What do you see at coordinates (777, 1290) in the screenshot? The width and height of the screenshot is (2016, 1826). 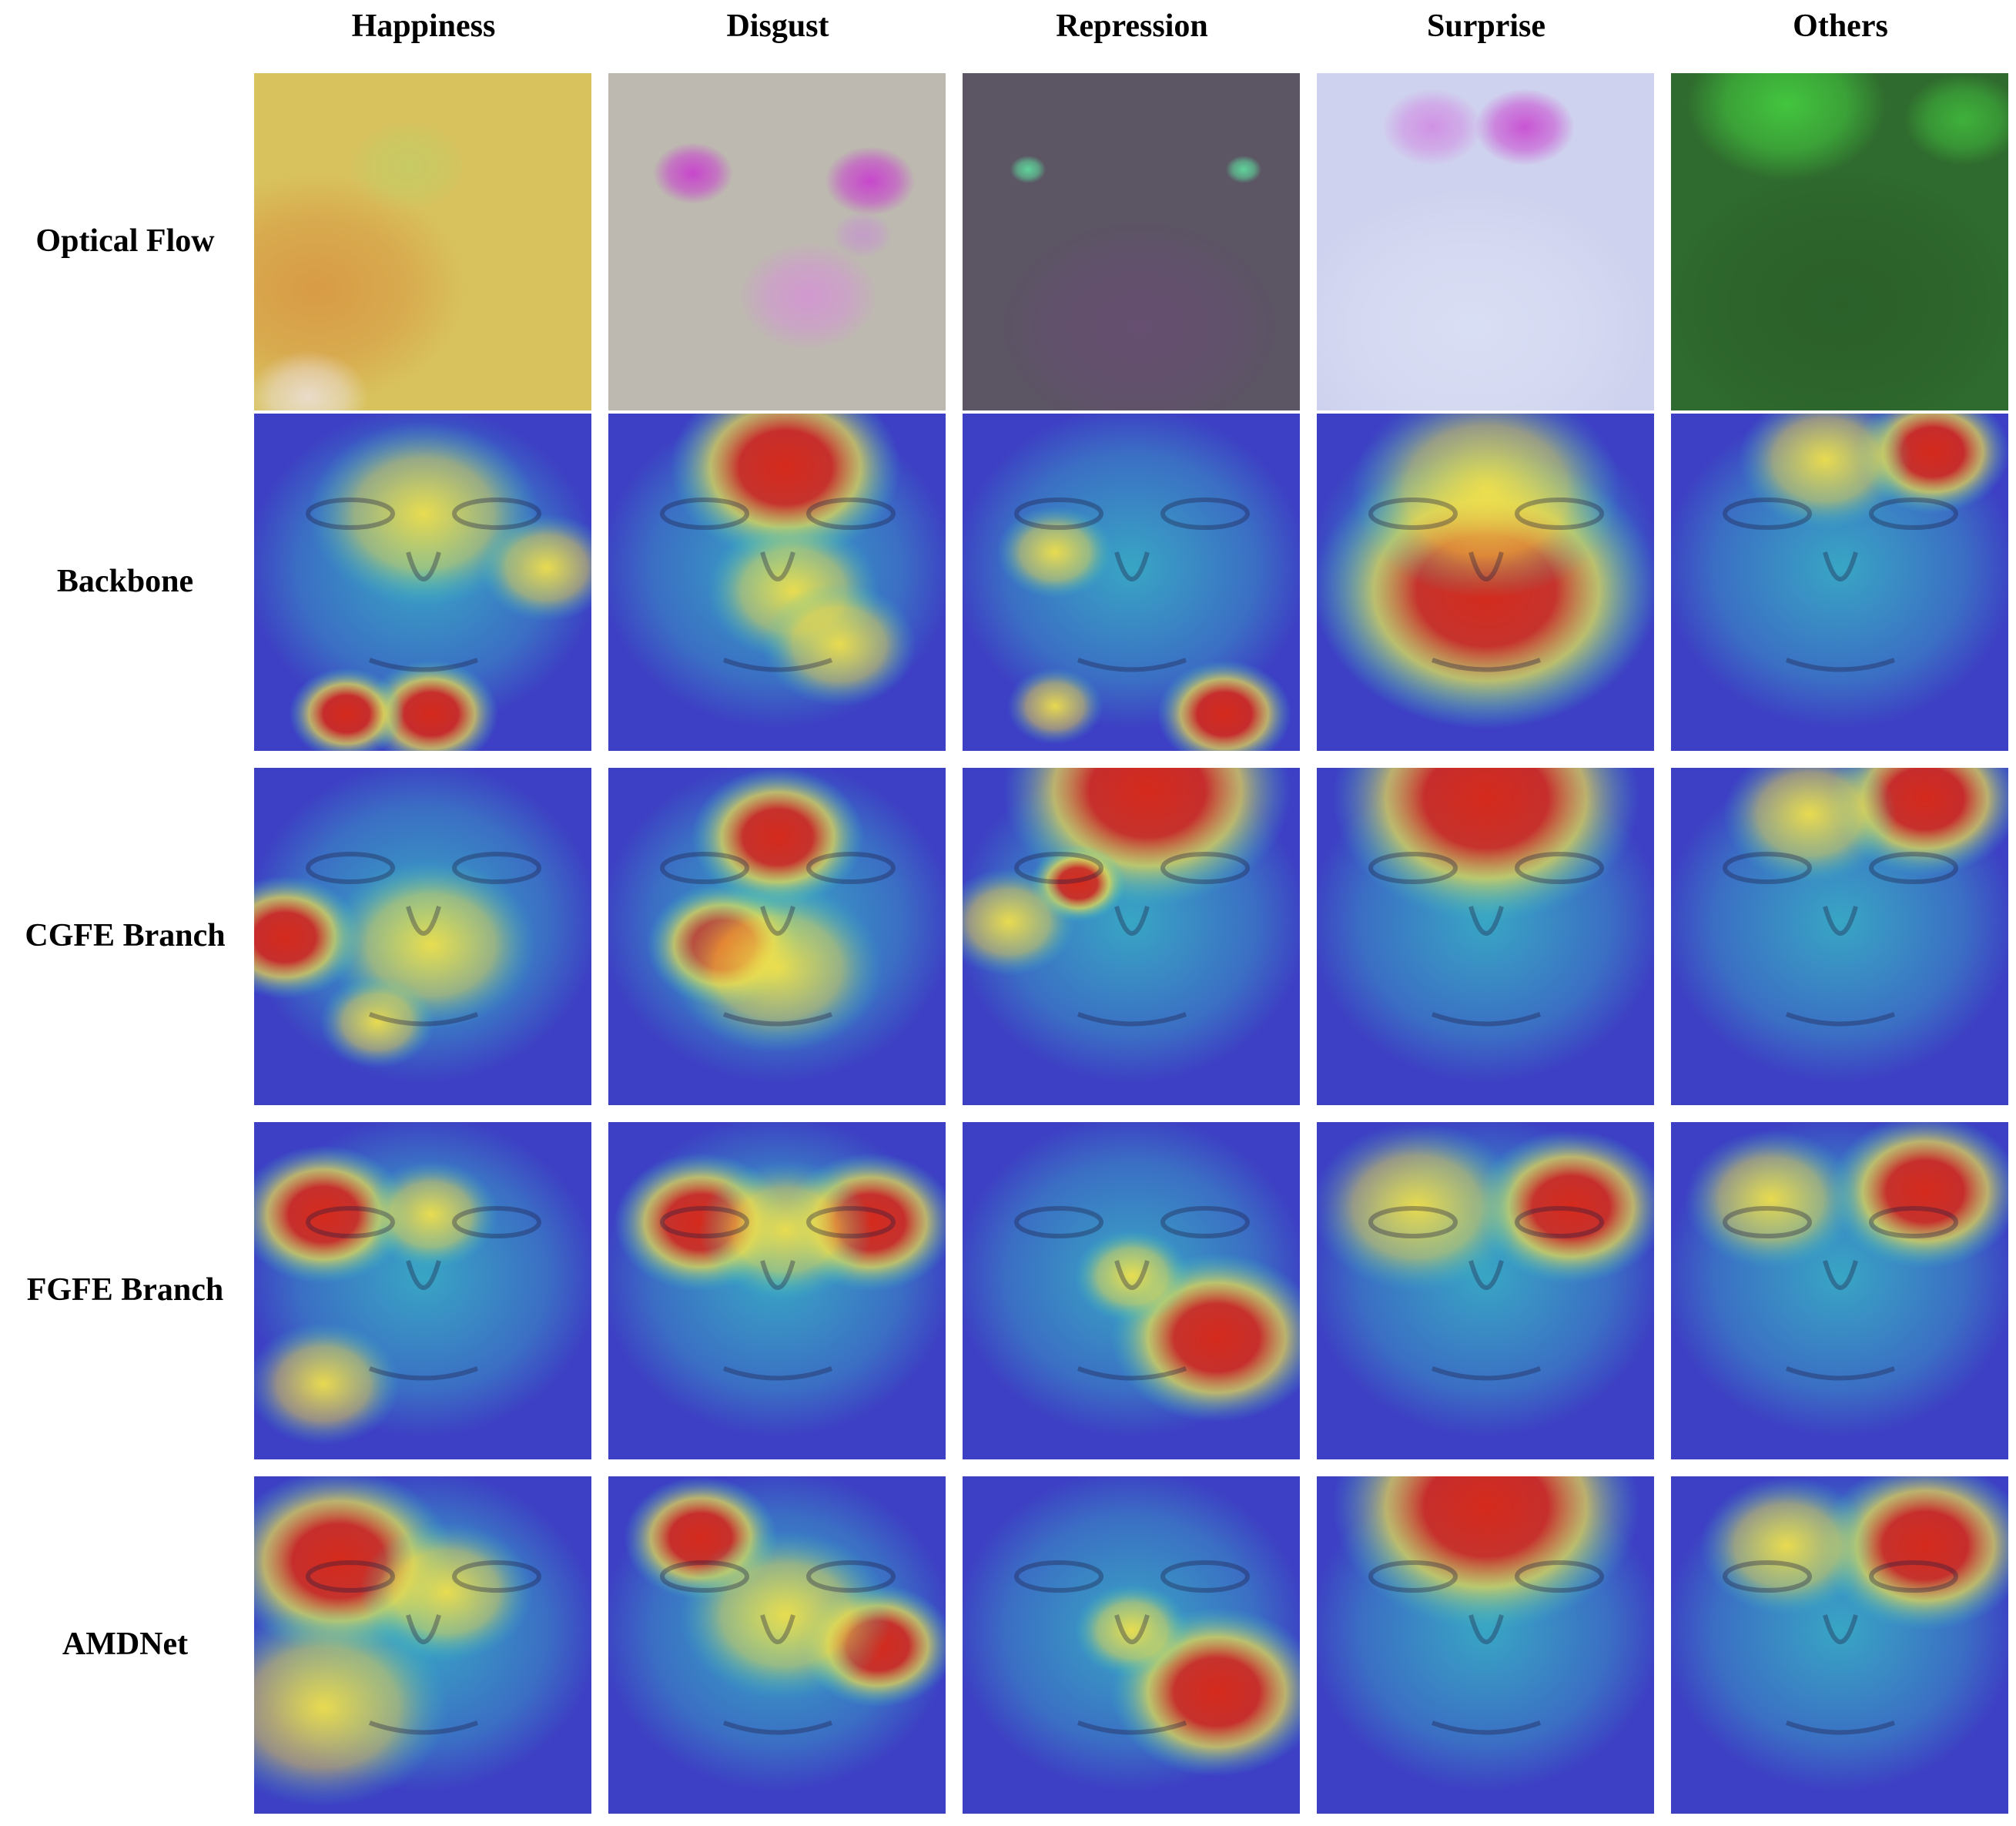 I see `fgfe-branch-disgust-image` at bounding box center [777, 1290].